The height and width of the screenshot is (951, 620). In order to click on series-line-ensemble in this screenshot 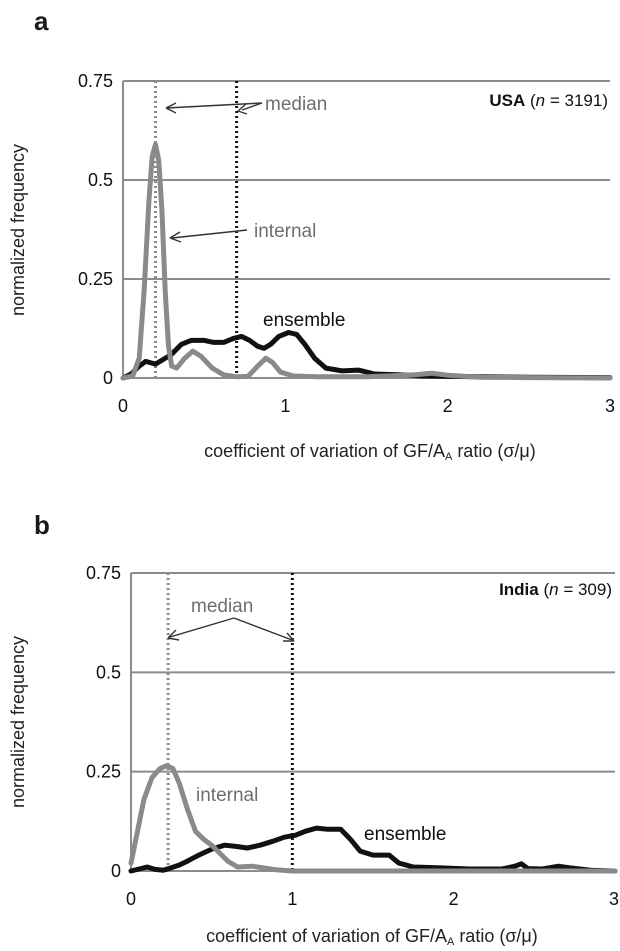, I will do `click(373, 849)`.